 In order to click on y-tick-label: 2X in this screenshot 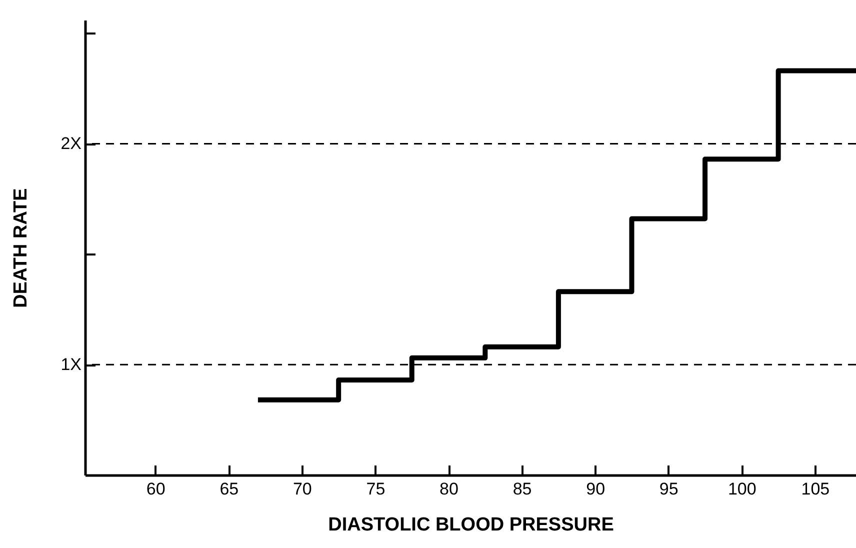, I will do `click(71, 144)`.